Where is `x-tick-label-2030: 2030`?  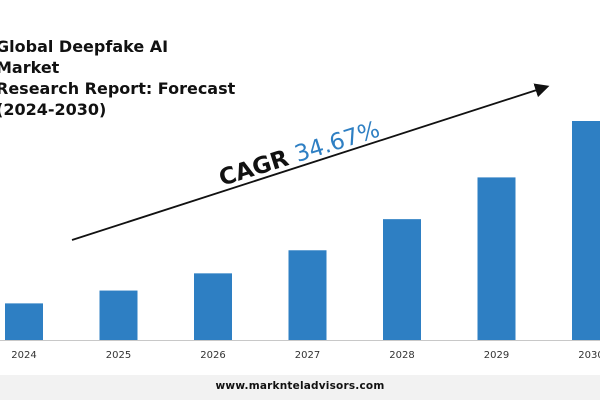 x-tick-label-2030: 2030 is located at coordinates (589, 355).